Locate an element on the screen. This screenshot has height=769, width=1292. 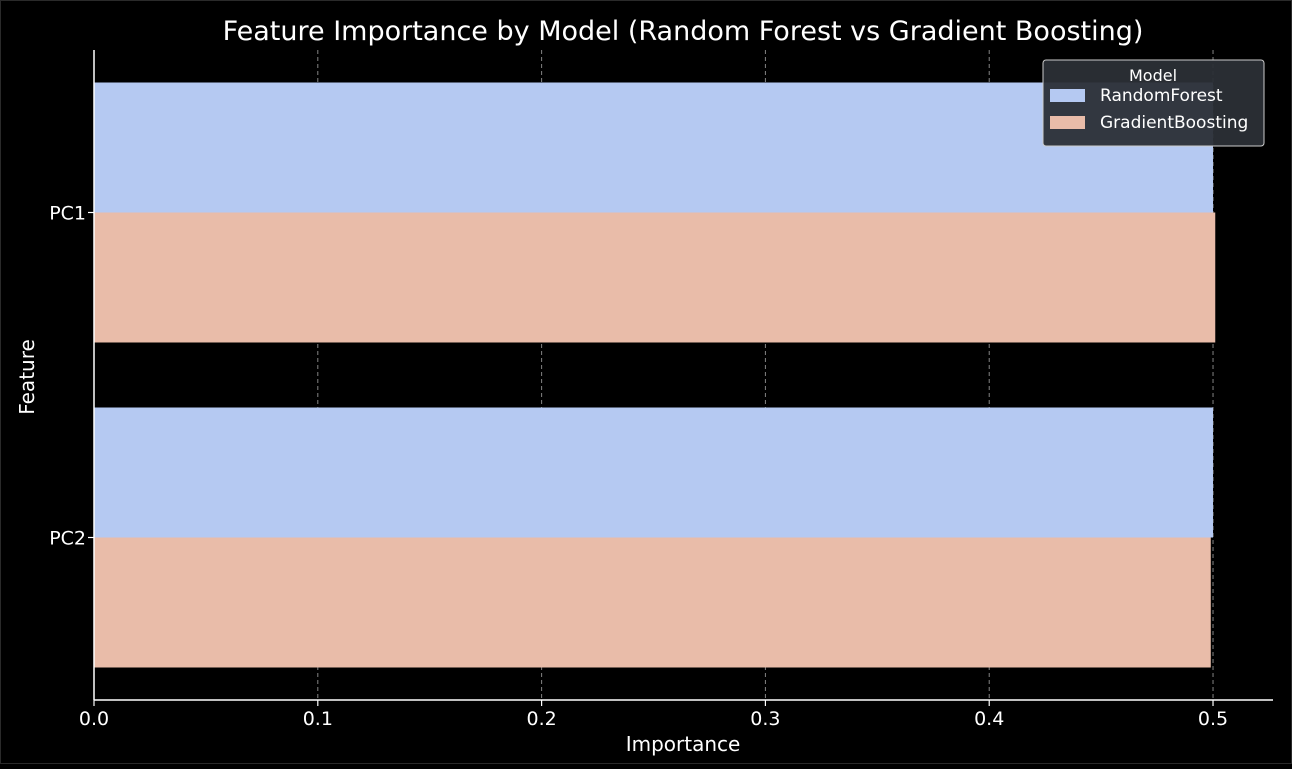
legend: Model RandomForest GradientBoosting is located at coordinates (1153, 103).